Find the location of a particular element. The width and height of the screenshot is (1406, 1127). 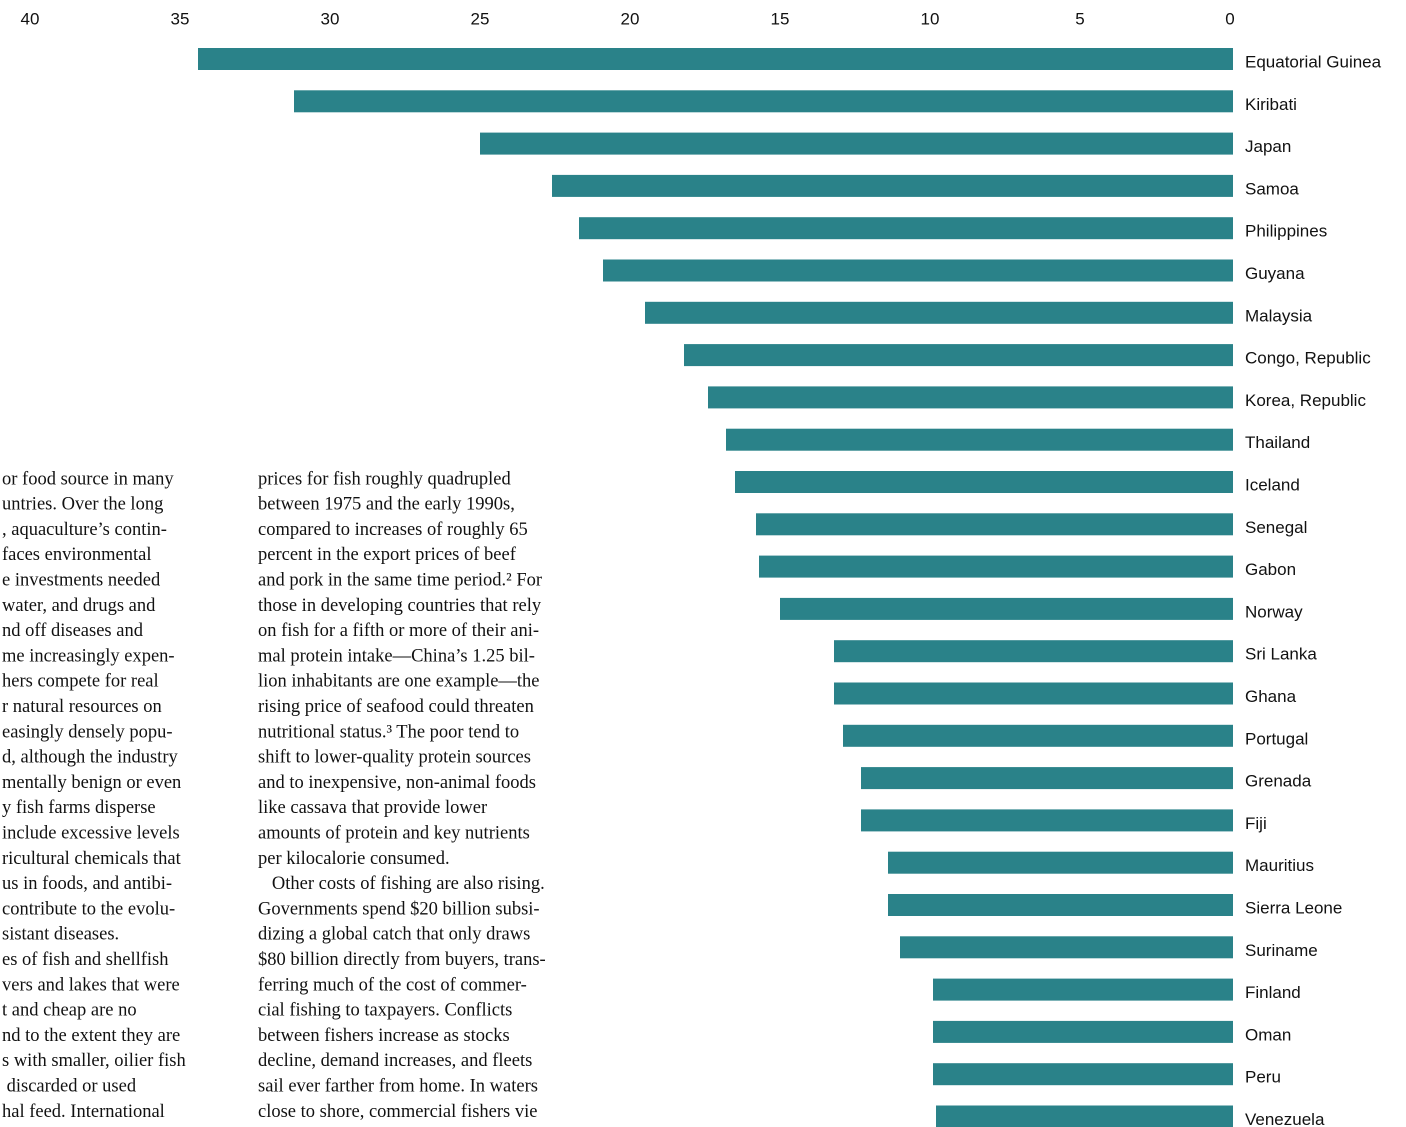

x-tick-label: 10 is located at coordinates (930, 18).